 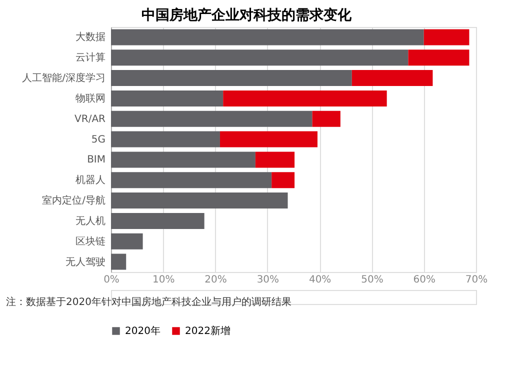 I want to click on y-tick-label: 大数据, so click(x=91, y=37).